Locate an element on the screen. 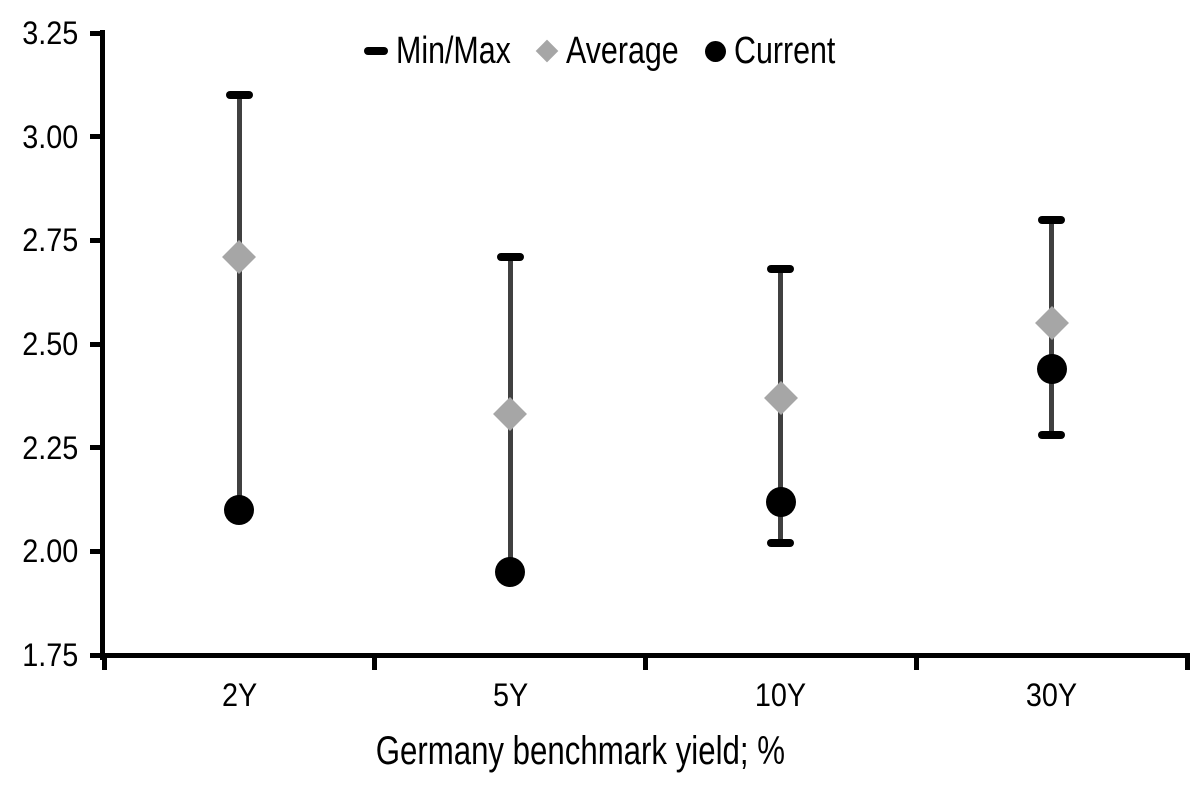 The width and height of the screenshot is (1200, 788). y-tick-label: 2.75 is located at coordinates (49, 240).